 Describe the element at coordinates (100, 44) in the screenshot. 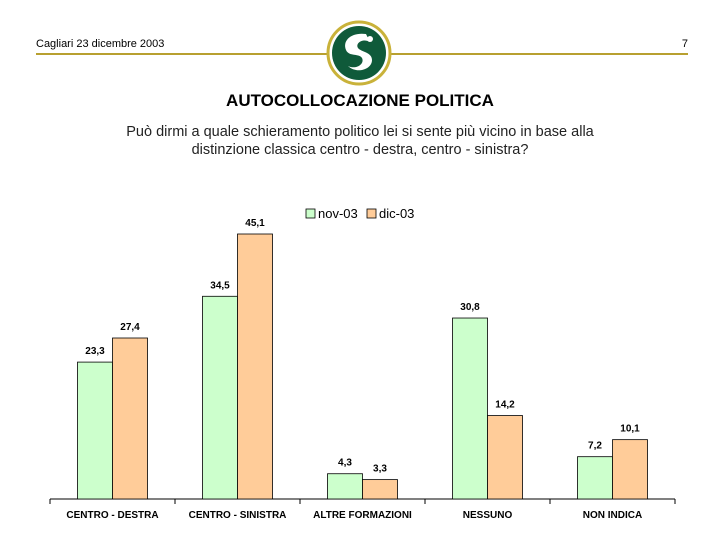

I see `header-date-place: Cagliari 23 dicembre 2003` at that location.